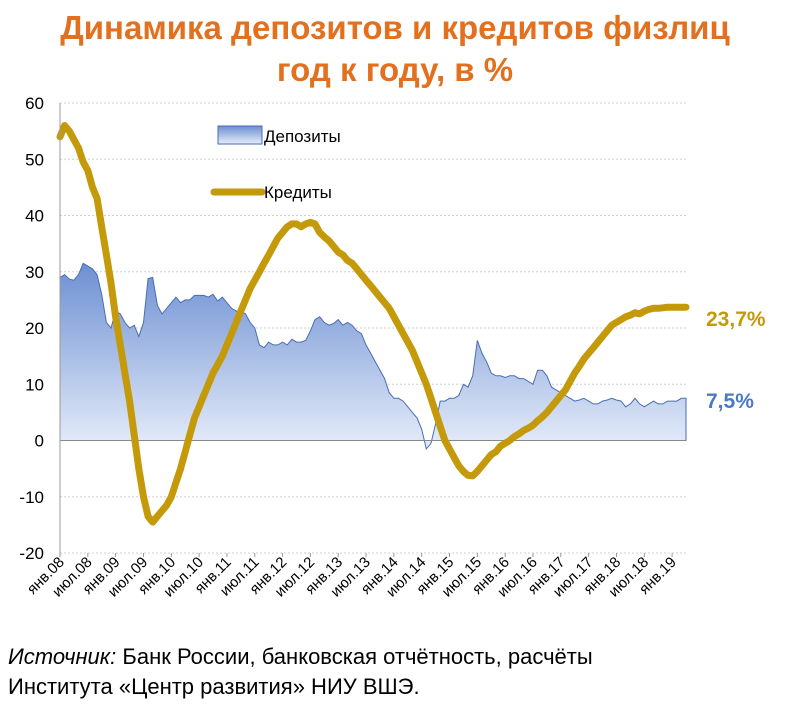 The height and width of the screenshot is (711, 790). What do you see at coordinates (34, 103) in the screenshot?
I see `y-tick-label: 60` at bounding box center [34, 103].